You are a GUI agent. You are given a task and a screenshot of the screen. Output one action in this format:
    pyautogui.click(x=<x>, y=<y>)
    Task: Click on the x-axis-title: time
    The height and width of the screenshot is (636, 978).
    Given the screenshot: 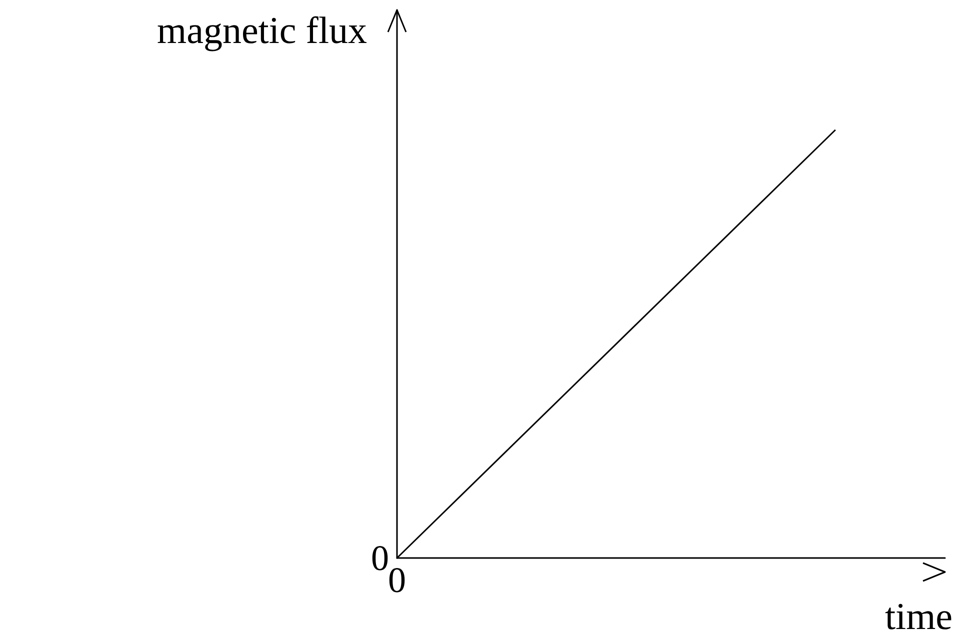 What is the action you would take?
    pyautogui.click(x=919, y=616)
    